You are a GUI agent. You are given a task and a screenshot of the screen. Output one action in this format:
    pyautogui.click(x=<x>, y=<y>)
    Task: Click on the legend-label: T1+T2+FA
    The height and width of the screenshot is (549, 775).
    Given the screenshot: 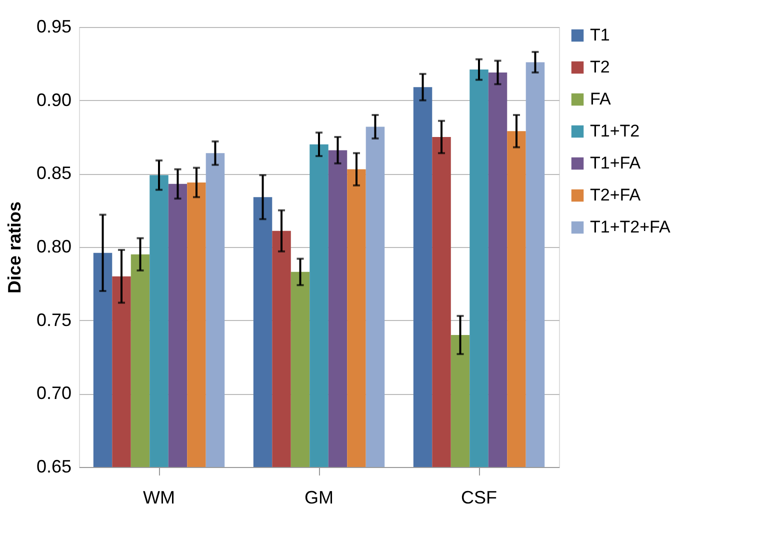 What is the action you would take?
    pyautogui.click(x=630, y=227)
    